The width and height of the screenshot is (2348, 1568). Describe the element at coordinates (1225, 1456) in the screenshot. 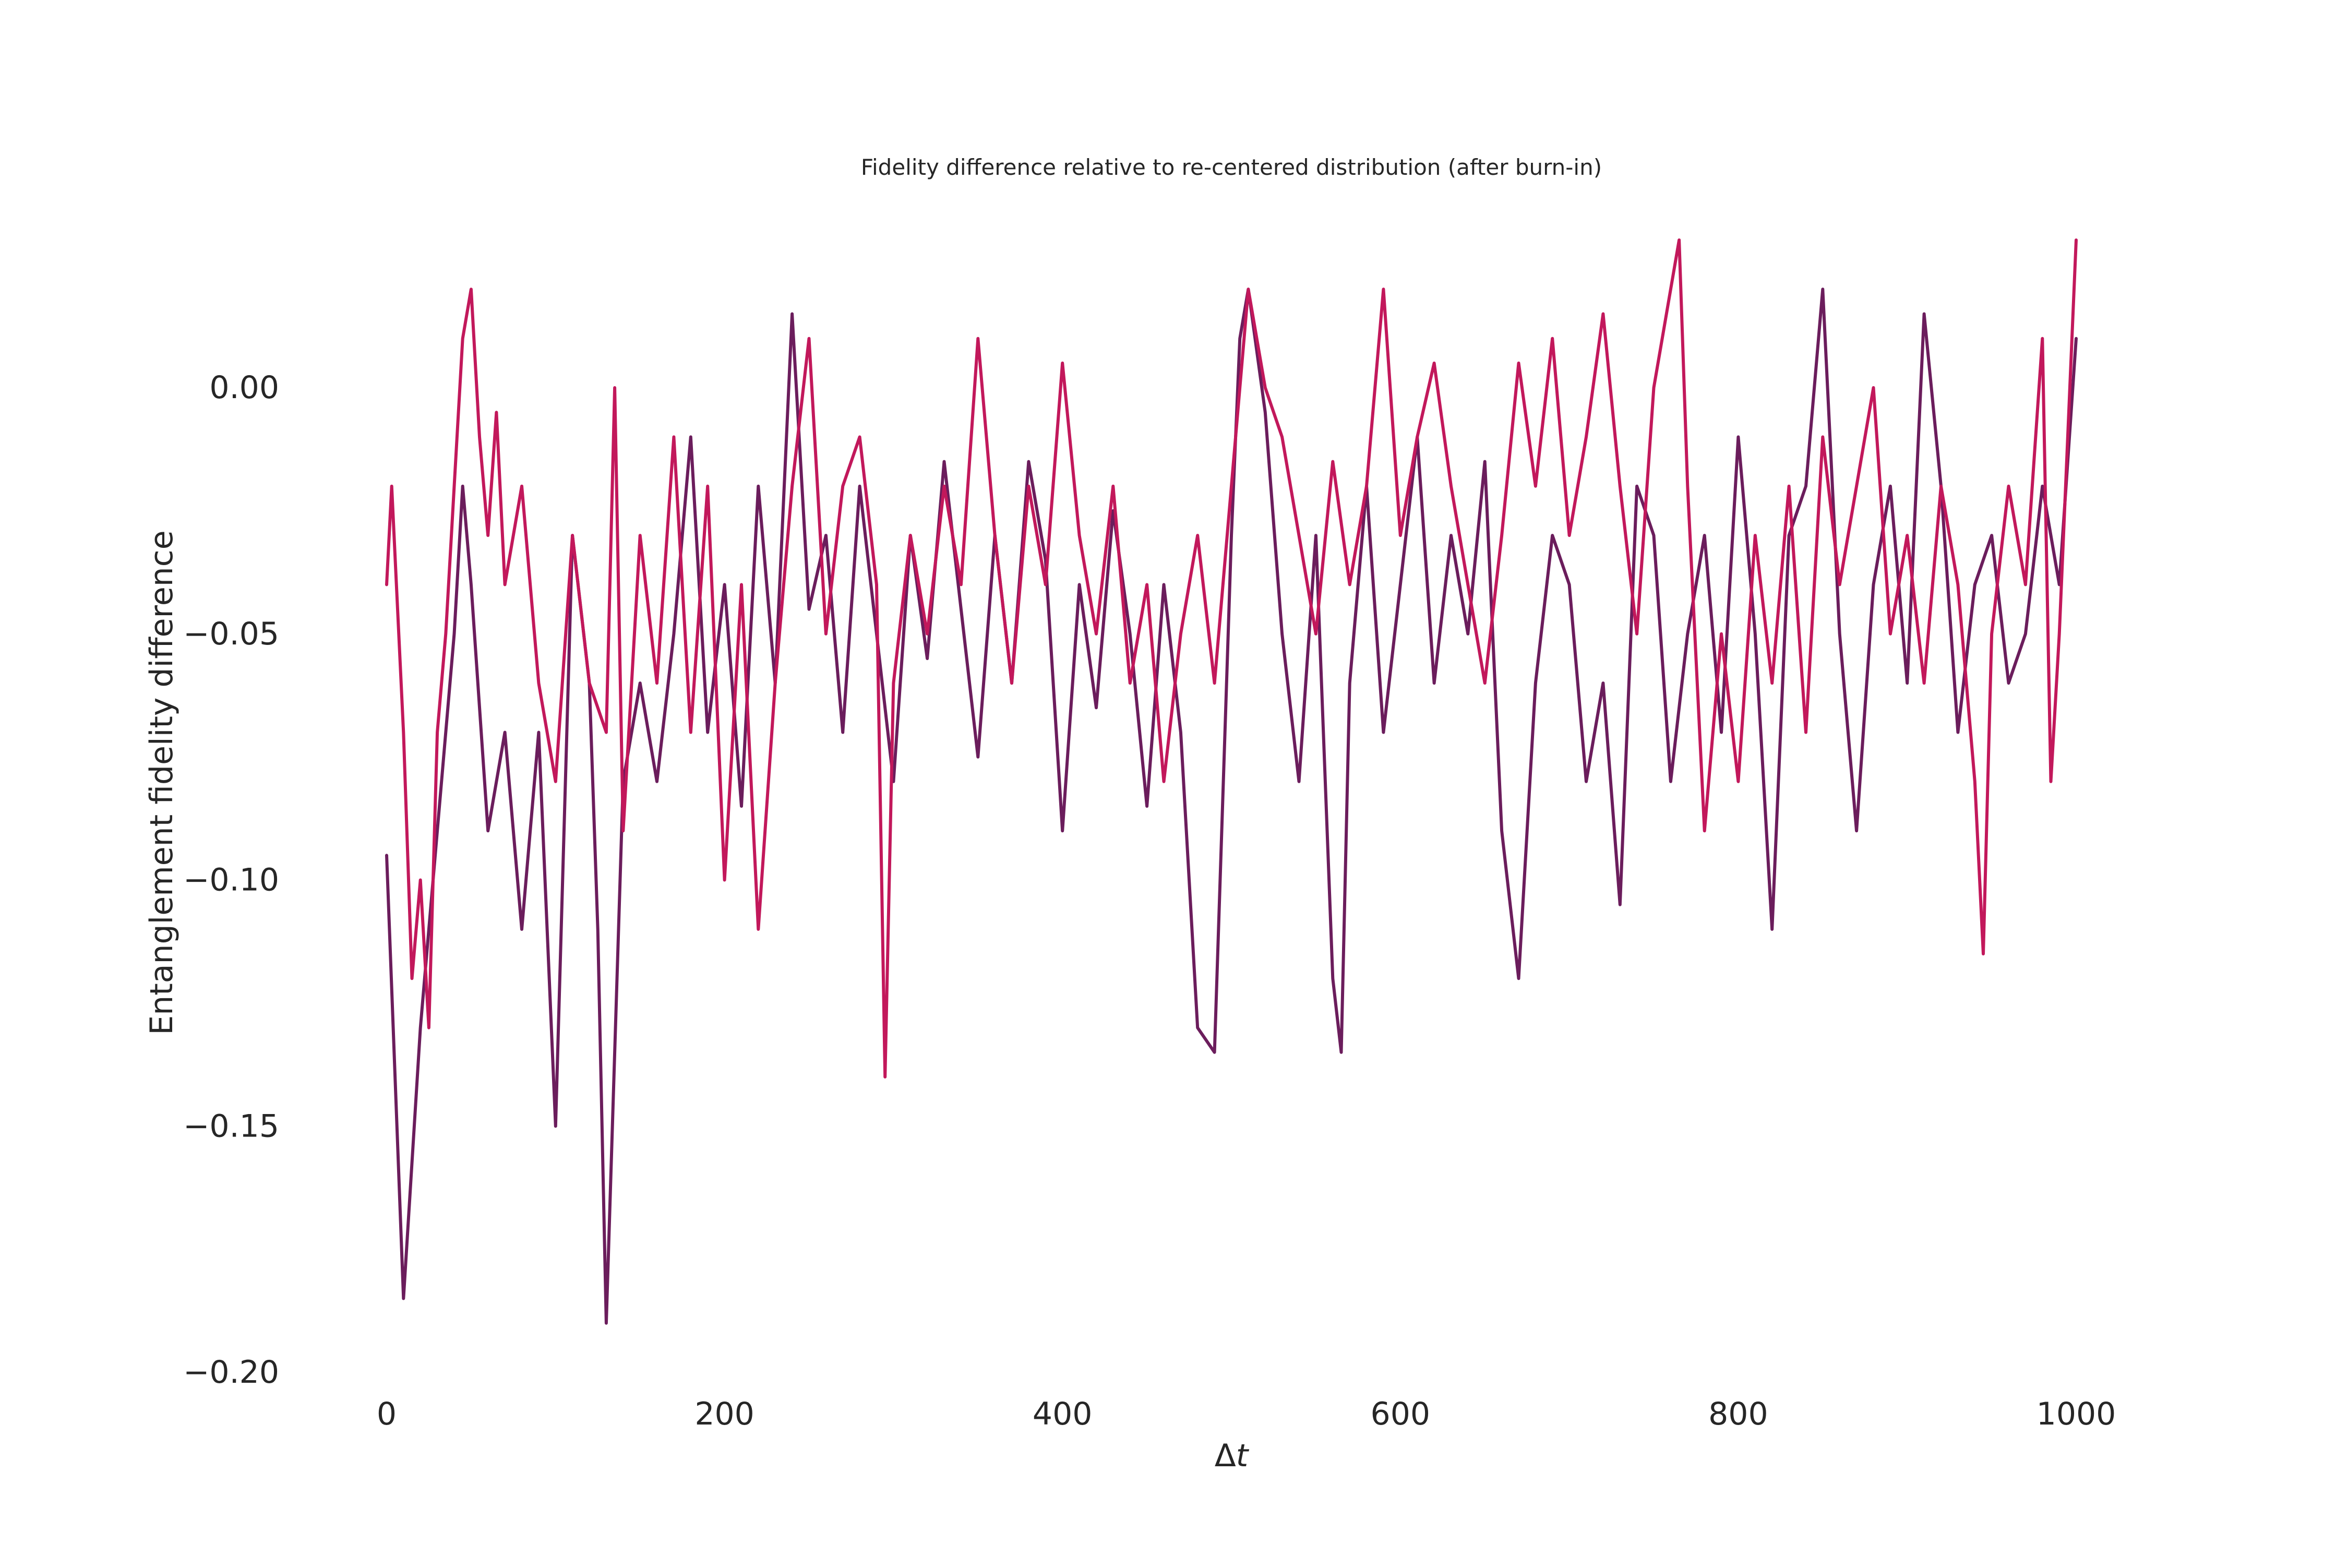

I see `x-axis-label-symbol: Δ` at that location.